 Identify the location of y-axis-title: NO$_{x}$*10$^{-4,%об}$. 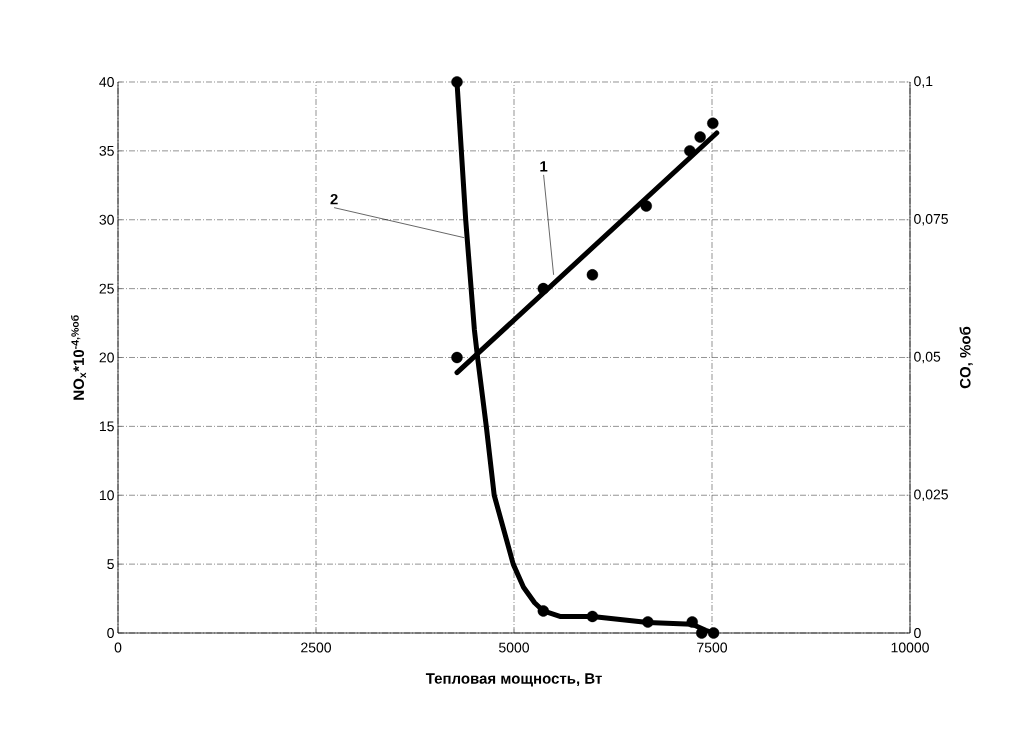
(78, 357).